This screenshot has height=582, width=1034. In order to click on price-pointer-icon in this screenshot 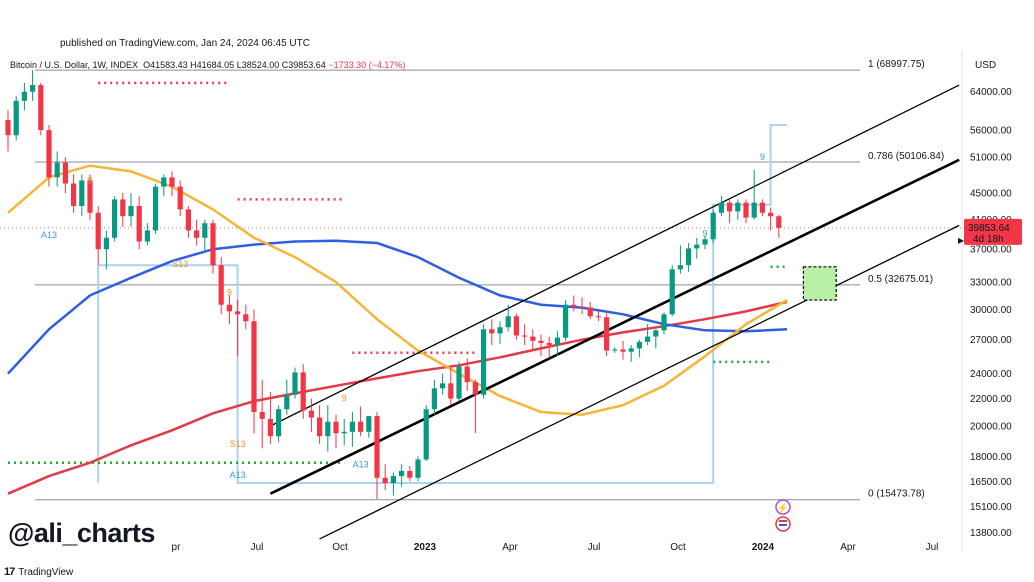, I will do `click(961, 240)`.